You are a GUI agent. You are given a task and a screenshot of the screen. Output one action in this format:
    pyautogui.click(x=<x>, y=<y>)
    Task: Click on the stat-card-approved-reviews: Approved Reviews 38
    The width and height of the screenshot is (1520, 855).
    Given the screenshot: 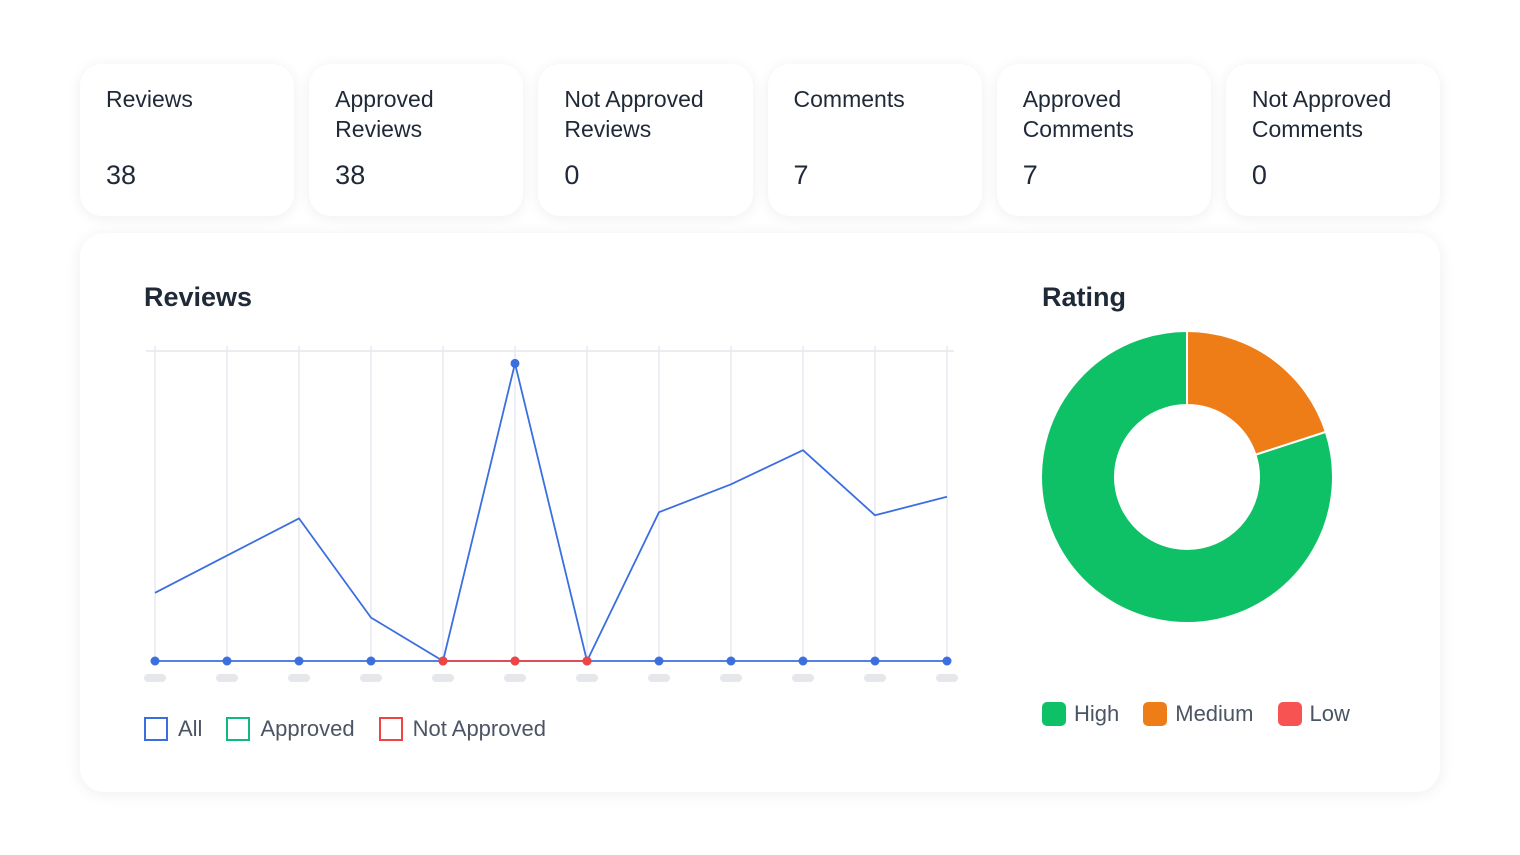 What is the action you would take?
    pyautogui.click(x=416, y=140)
    